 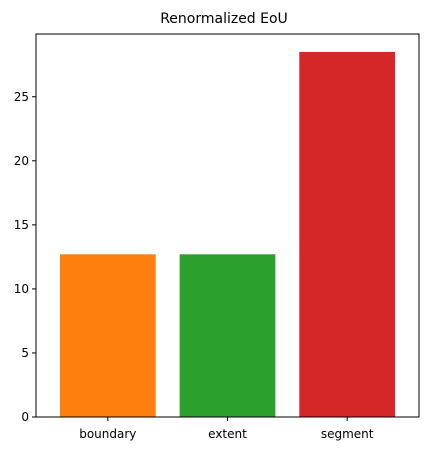 I want to click on y-axis: 0 5 10 15 20 25, so click(x=25, y=257).